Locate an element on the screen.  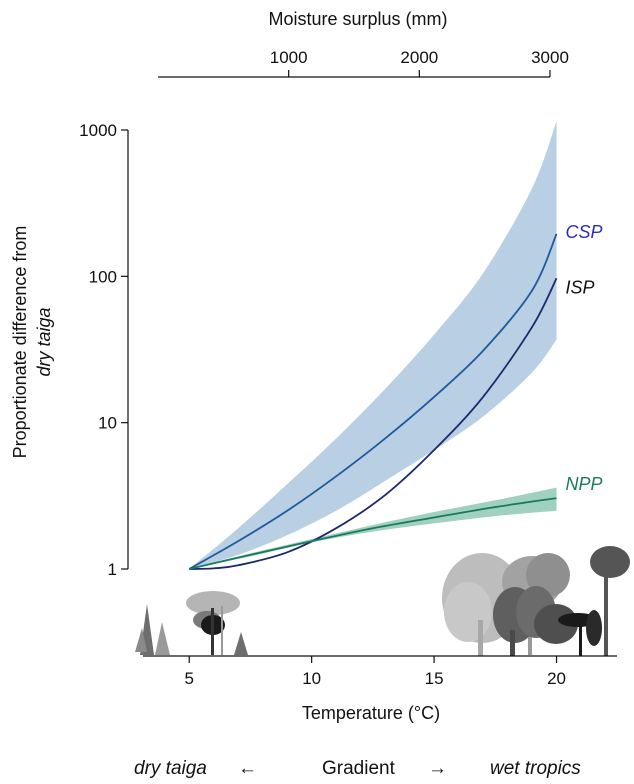
x-axis-tick-label: 15 is located at coordinates (434, 678).